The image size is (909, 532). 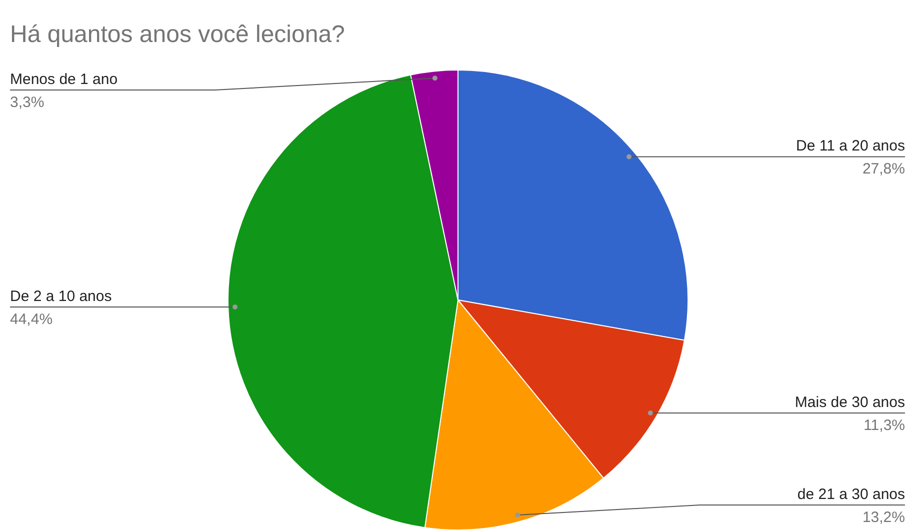 I want to click on slice-label: Mais de 30 anos, so click(x=849, y=402).